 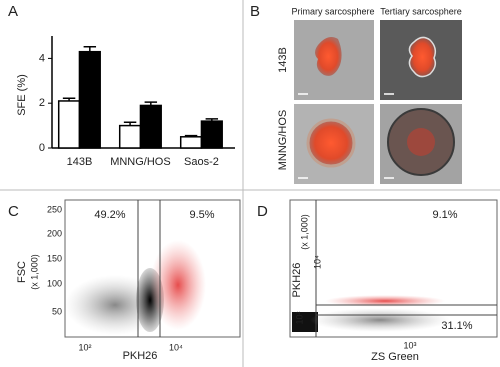 What do you see at coordinates (57, 311) in the screenshot?
I see `y-tick-label: 50` at bounding box center [57, 311].